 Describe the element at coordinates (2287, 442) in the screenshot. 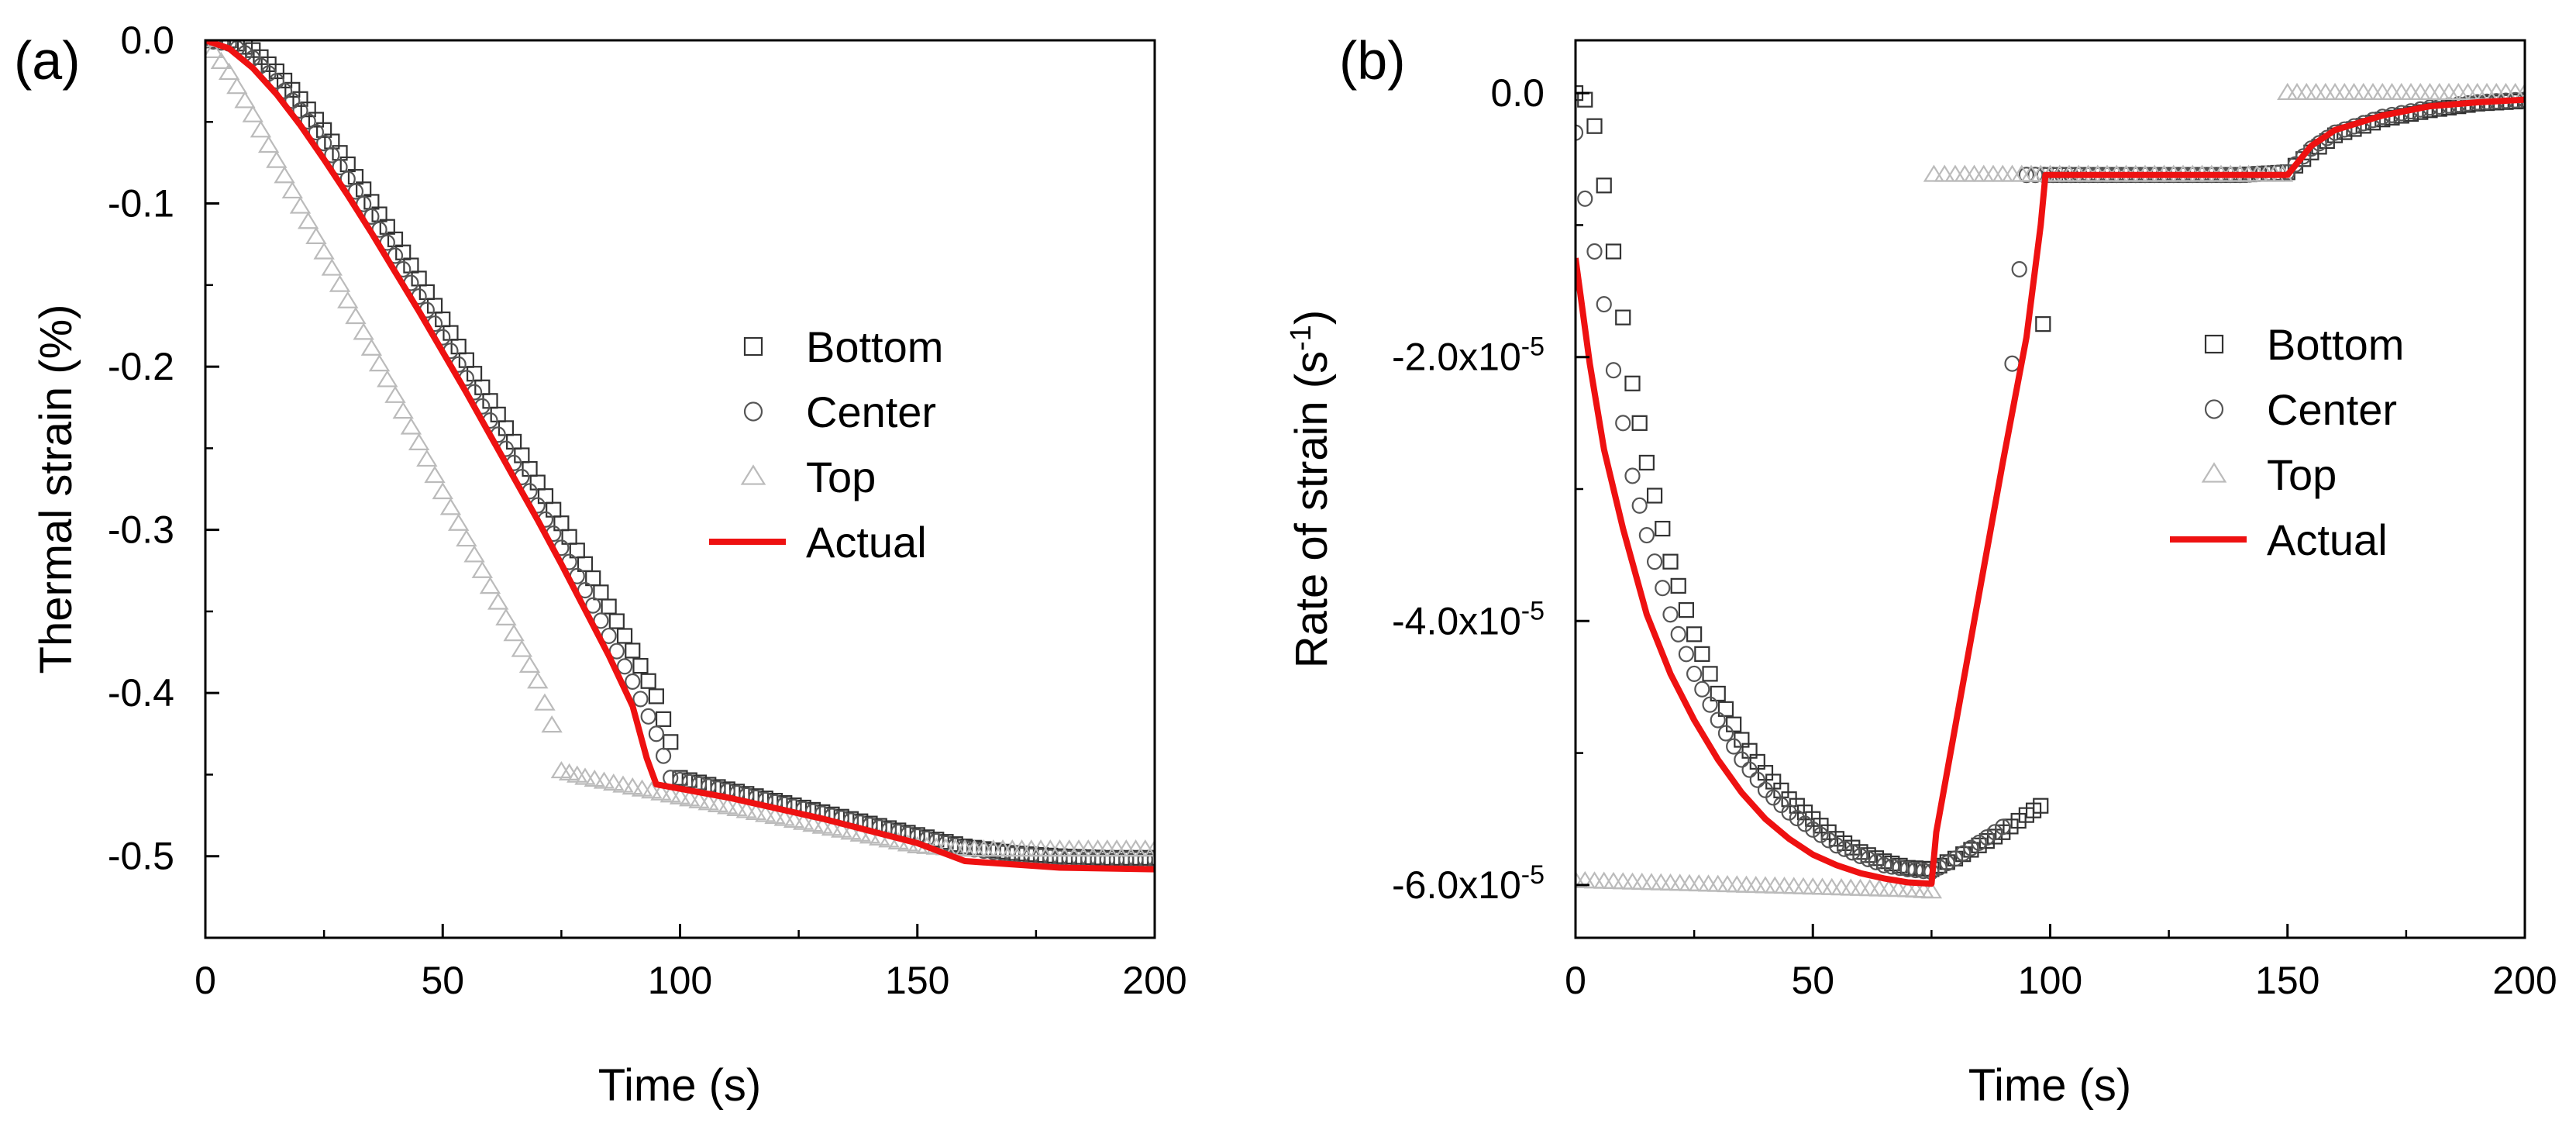

I see `legend-b: Bottom Center Top Actual` at that location.